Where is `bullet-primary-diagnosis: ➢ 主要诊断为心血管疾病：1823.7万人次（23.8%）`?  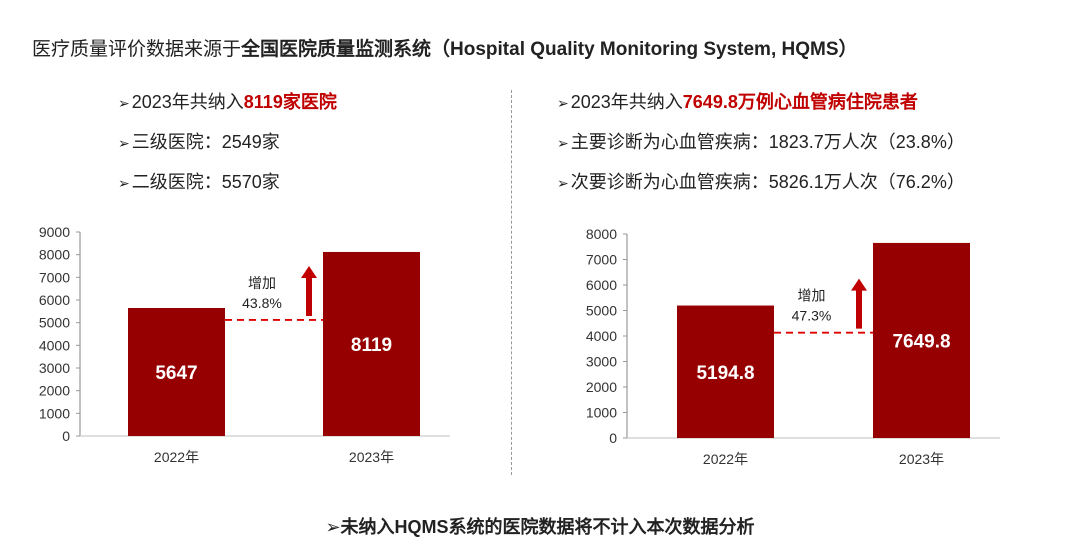
bullet-primary-diagnosis: ➢ 主要诊断为心血管疾病：1823.7万人次（23.8%） is located at coordinates (761, 143).